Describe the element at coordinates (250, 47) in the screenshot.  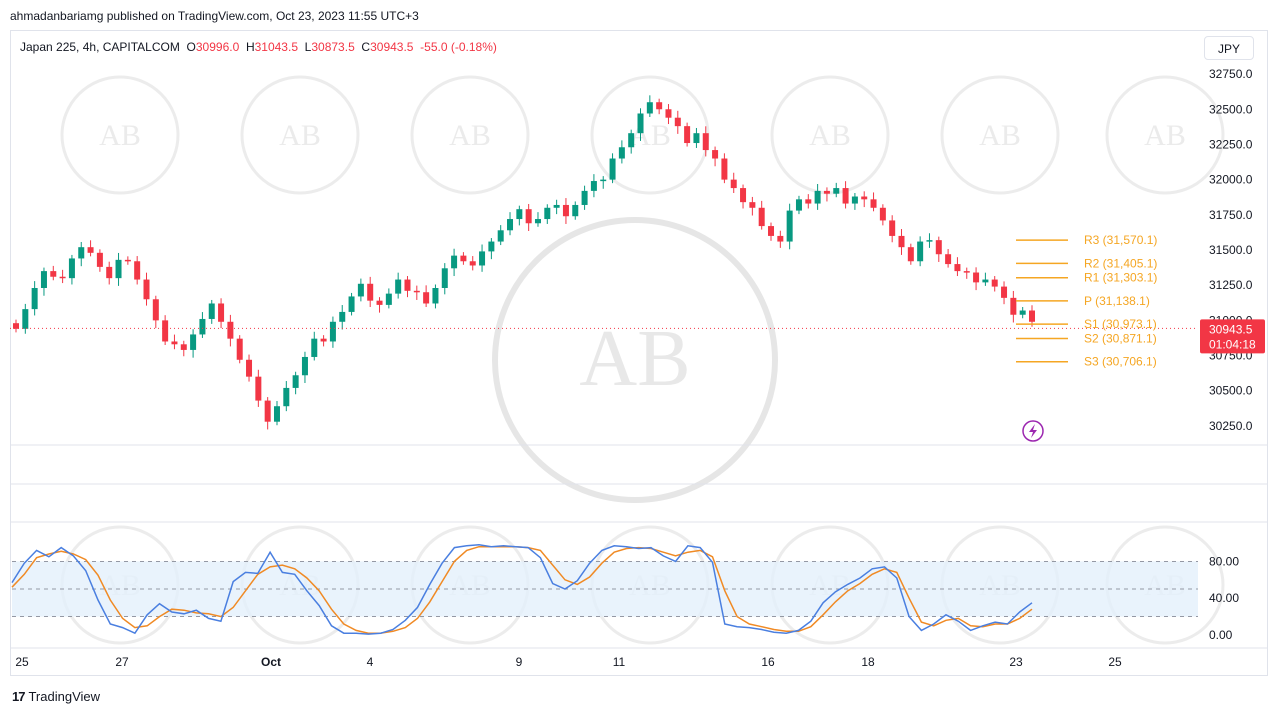
I see `legend-high-label: H` at that location.